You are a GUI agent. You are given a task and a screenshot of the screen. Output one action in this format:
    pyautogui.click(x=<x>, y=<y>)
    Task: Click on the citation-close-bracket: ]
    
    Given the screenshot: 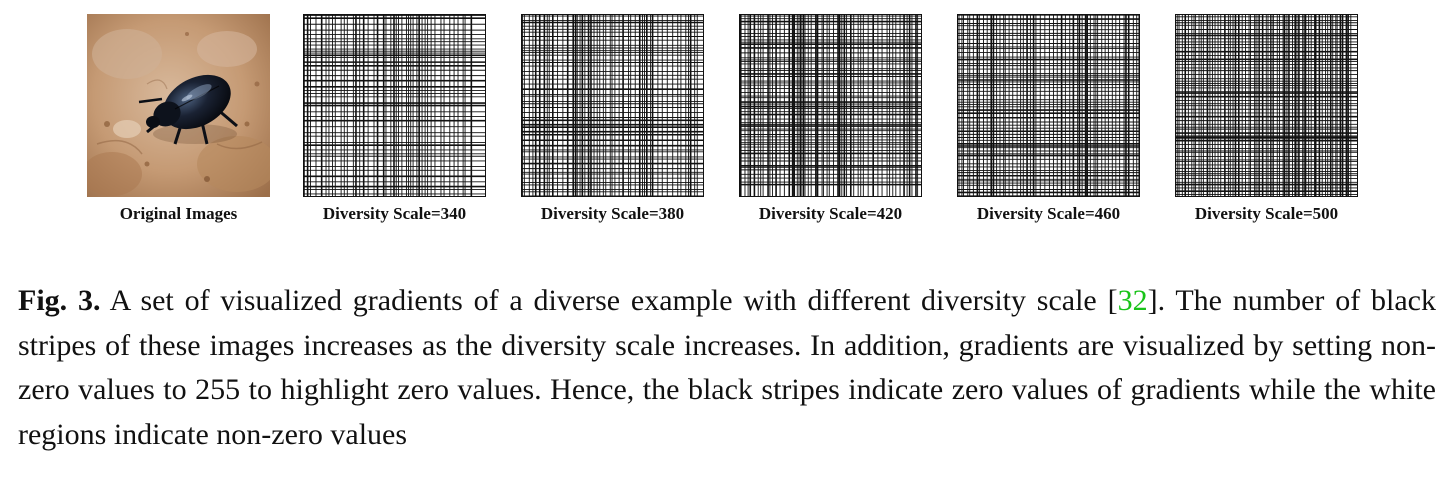 What is the action you would take?
    pyautogui.click(x=1152, y=300)
    